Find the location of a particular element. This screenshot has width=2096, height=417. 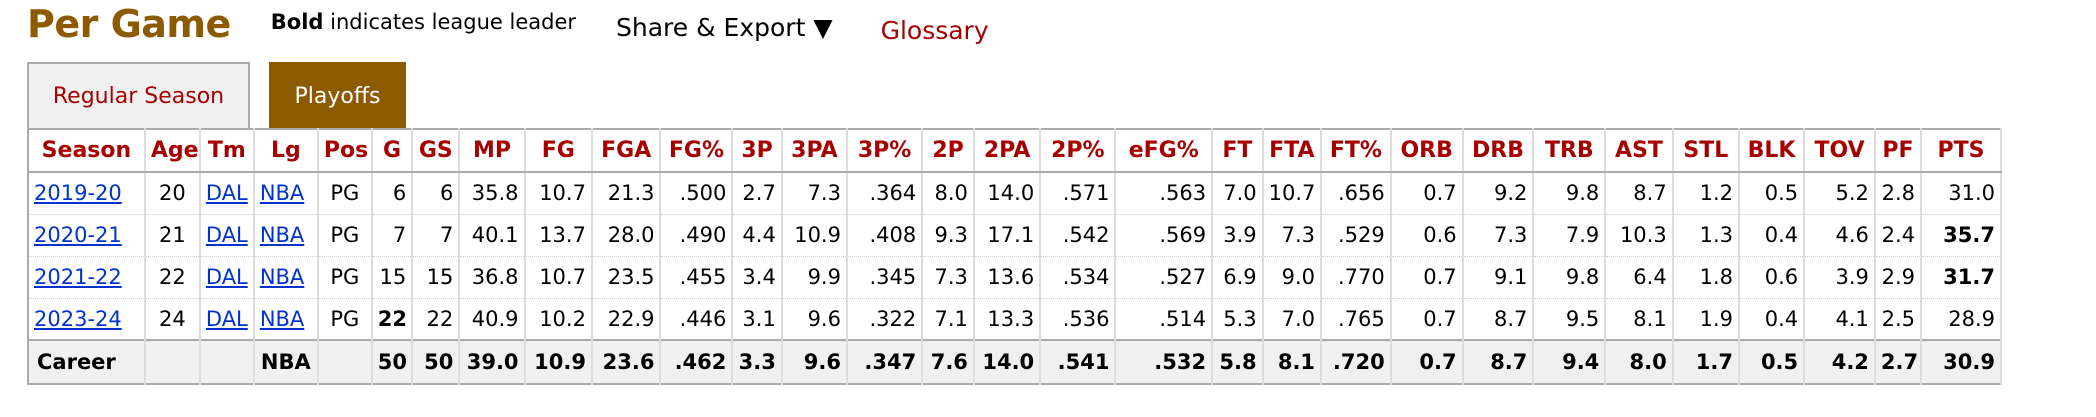

table-cell: 28.9 is located at coordinates (1961, 319).